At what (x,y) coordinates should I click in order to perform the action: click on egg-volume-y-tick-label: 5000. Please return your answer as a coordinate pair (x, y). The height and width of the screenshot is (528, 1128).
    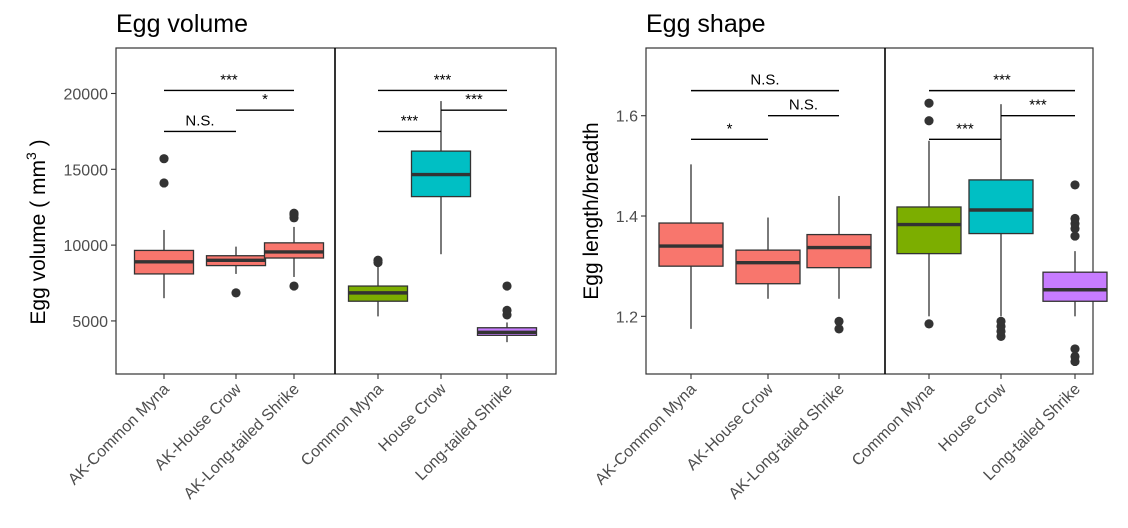
    Looking at the image, I should click on (90, 322).